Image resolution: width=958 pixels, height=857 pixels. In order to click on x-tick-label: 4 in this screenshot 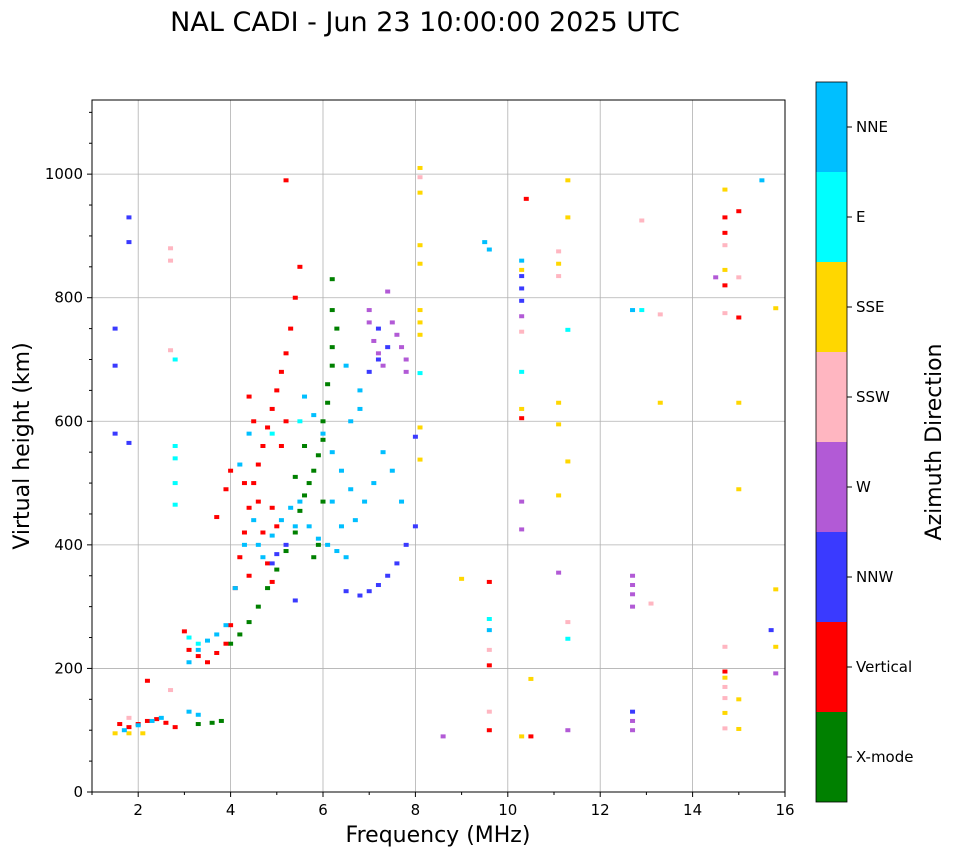, I will do `click(231, 810)`.